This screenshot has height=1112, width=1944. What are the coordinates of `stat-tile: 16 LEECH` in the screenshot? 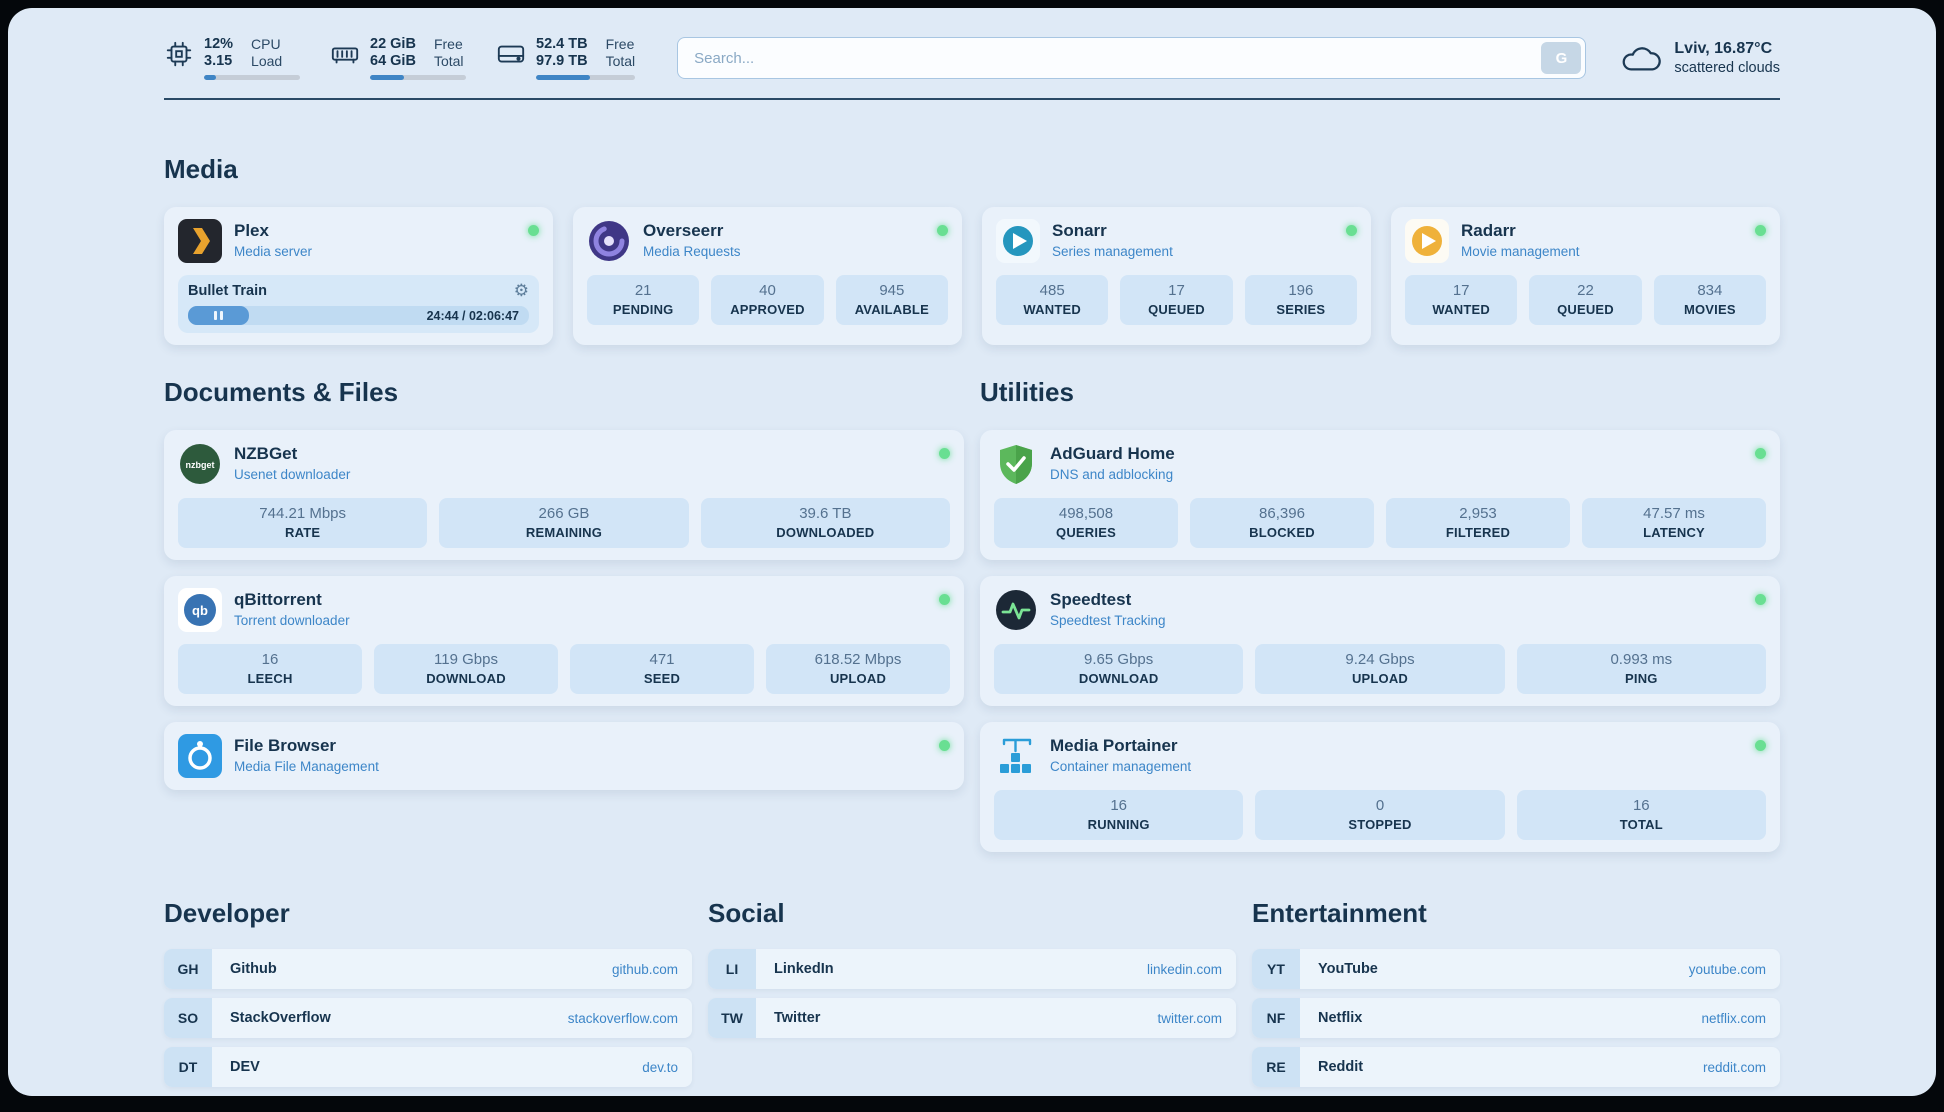 It's located at (270, 669).